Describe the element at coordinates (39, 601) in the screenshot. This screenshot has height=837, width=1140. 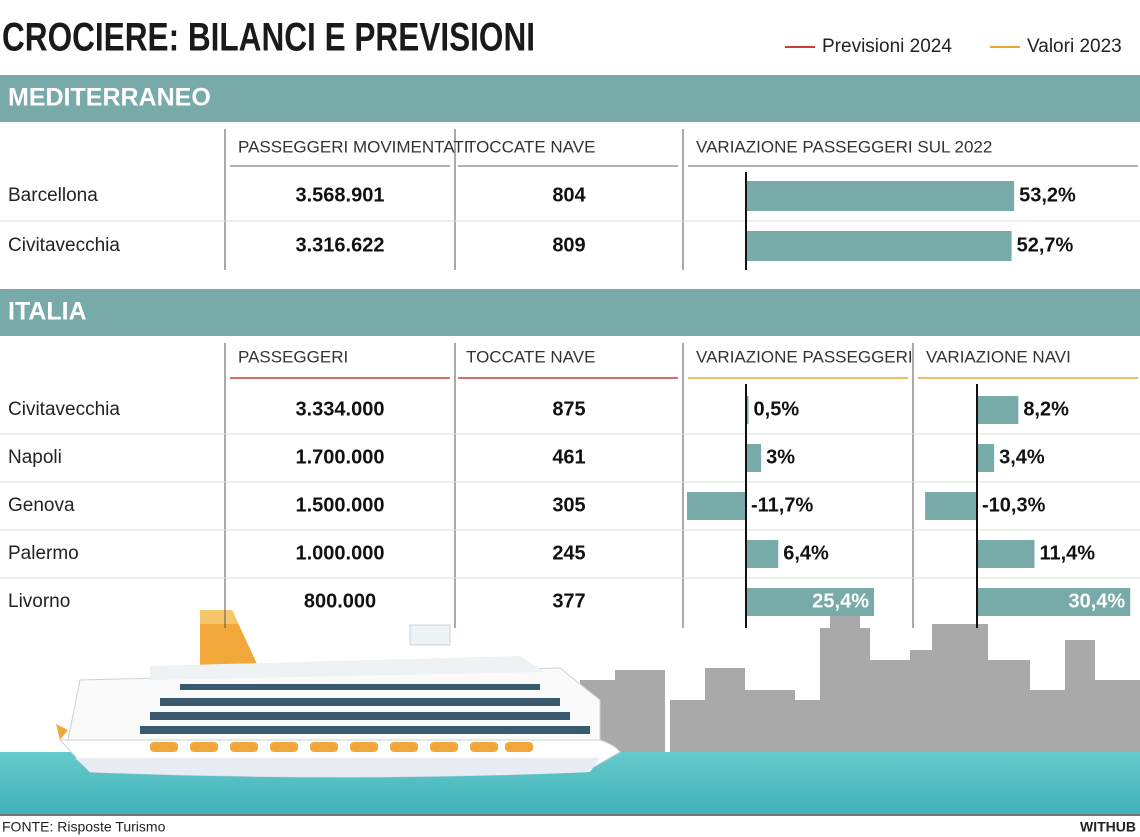
I see `port-name: Livorno` at that location.